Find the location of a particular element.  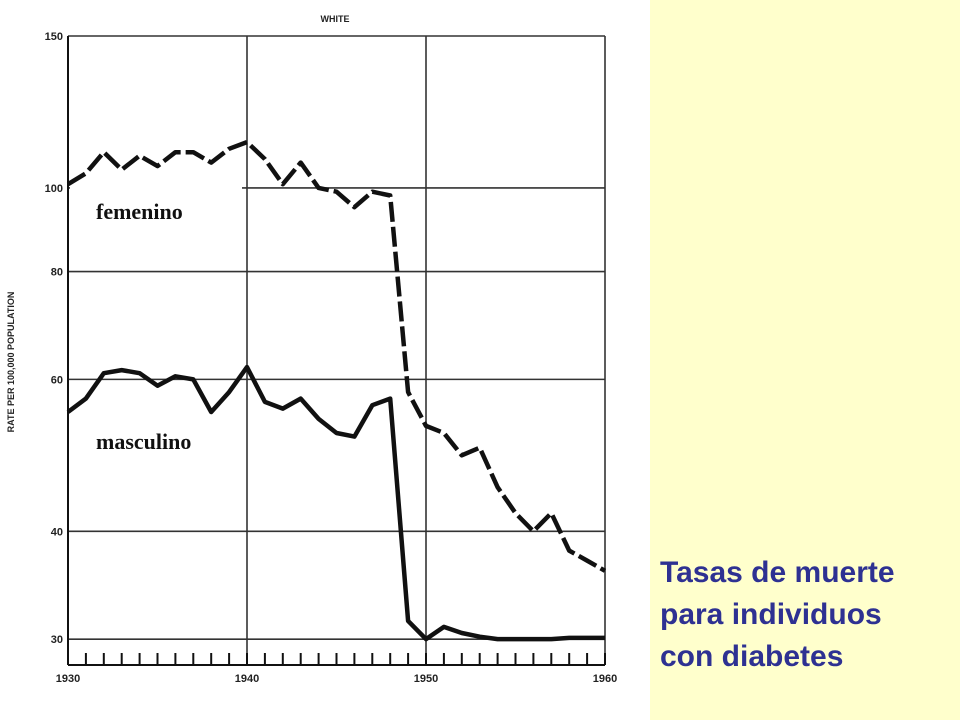

y-tick-label-150: 150 is located at coordinates (54, 37).